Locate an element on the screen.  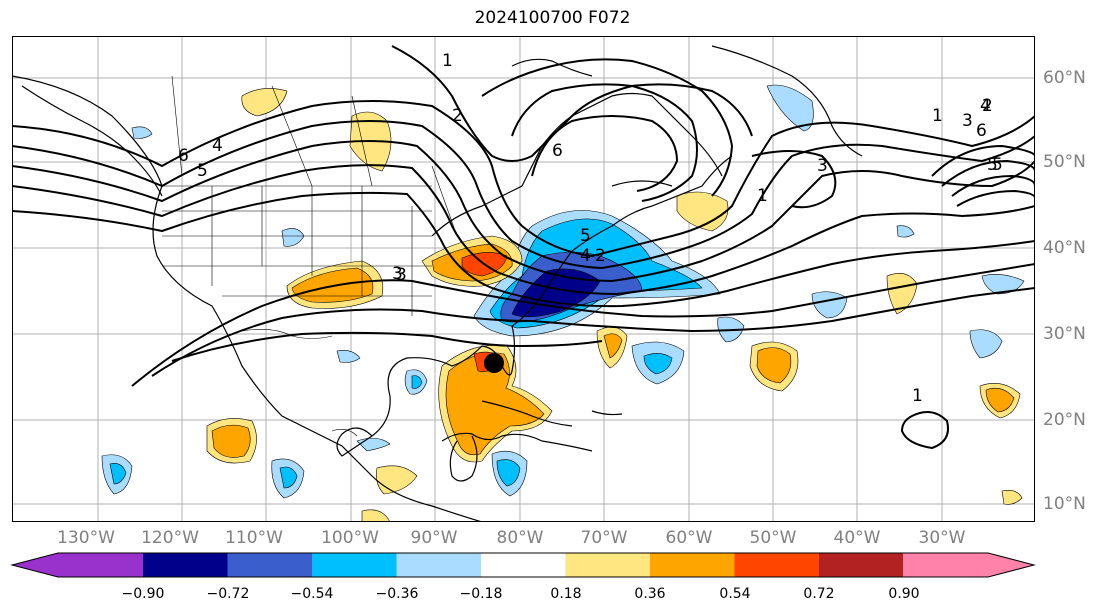
colorbar-tick: 0.90 is located at coordinates (904, 594).